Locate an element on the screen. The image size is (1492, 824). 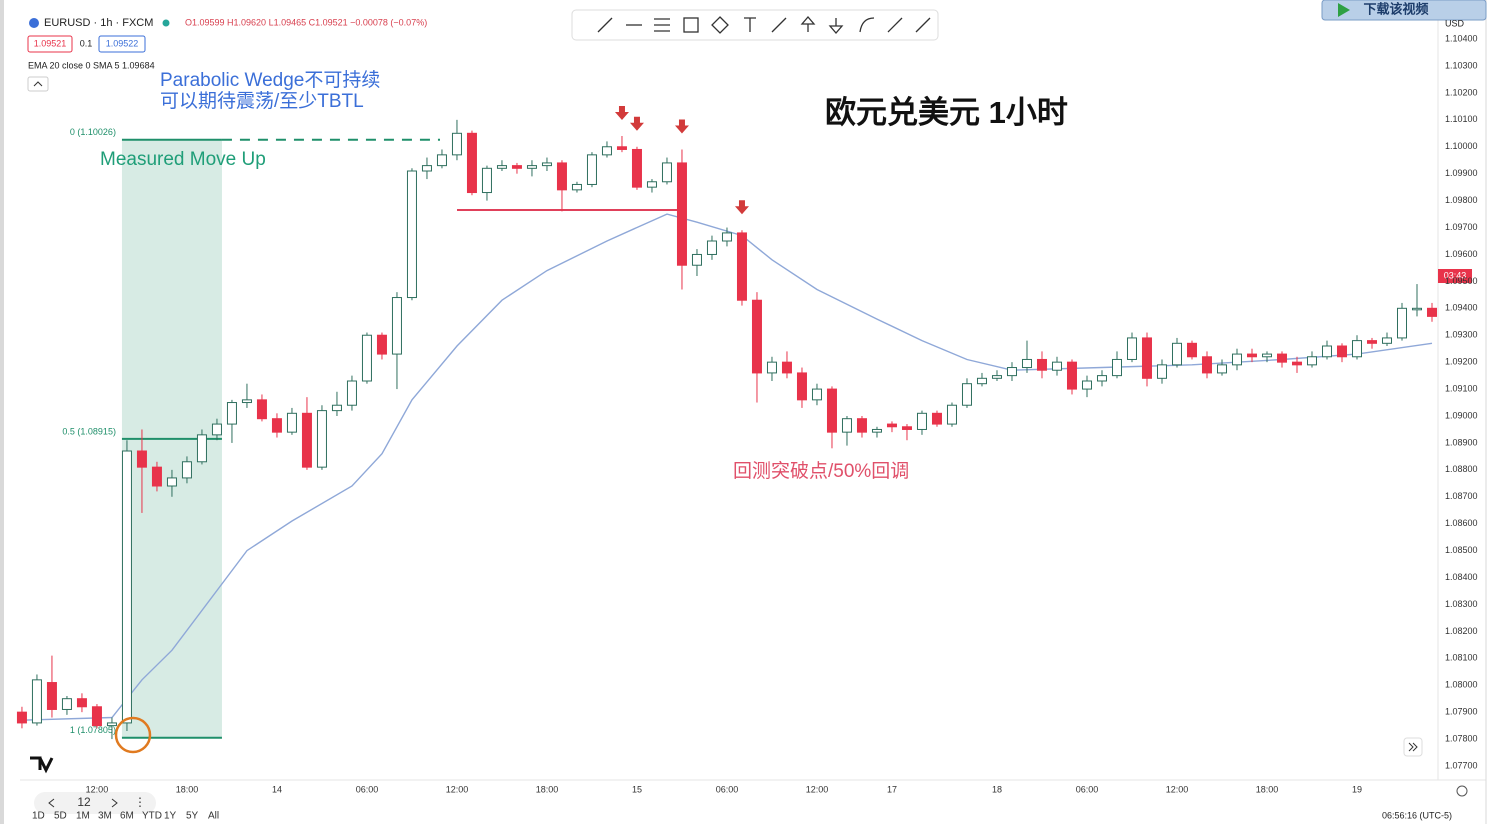
y-tick-label: 1.09800 is located at coordinates (1461, 200).